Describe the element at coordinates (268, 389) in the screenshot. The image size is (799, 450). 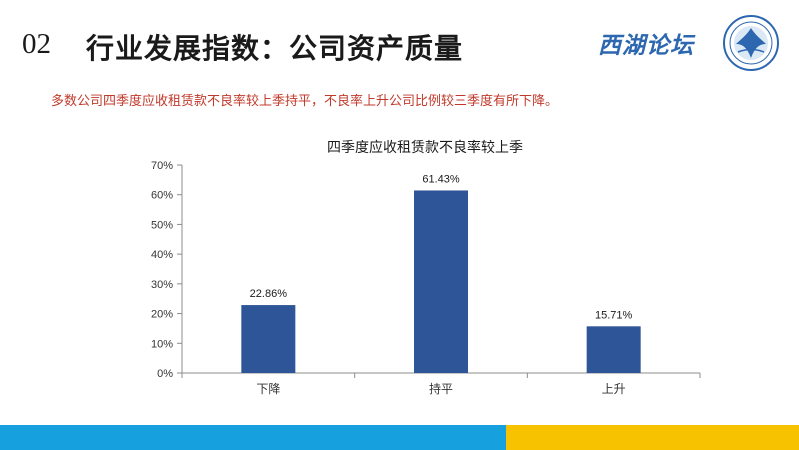
I see `x-tick-label: 下降` at that location.